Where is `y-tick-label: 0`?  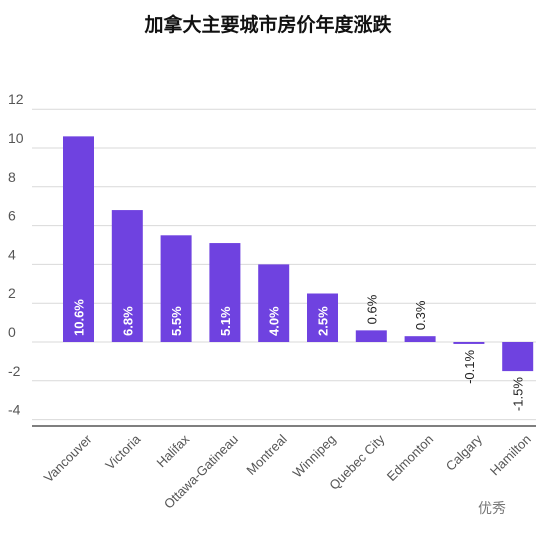
y-tick-label: 0 is located at coordinates (12, 332).